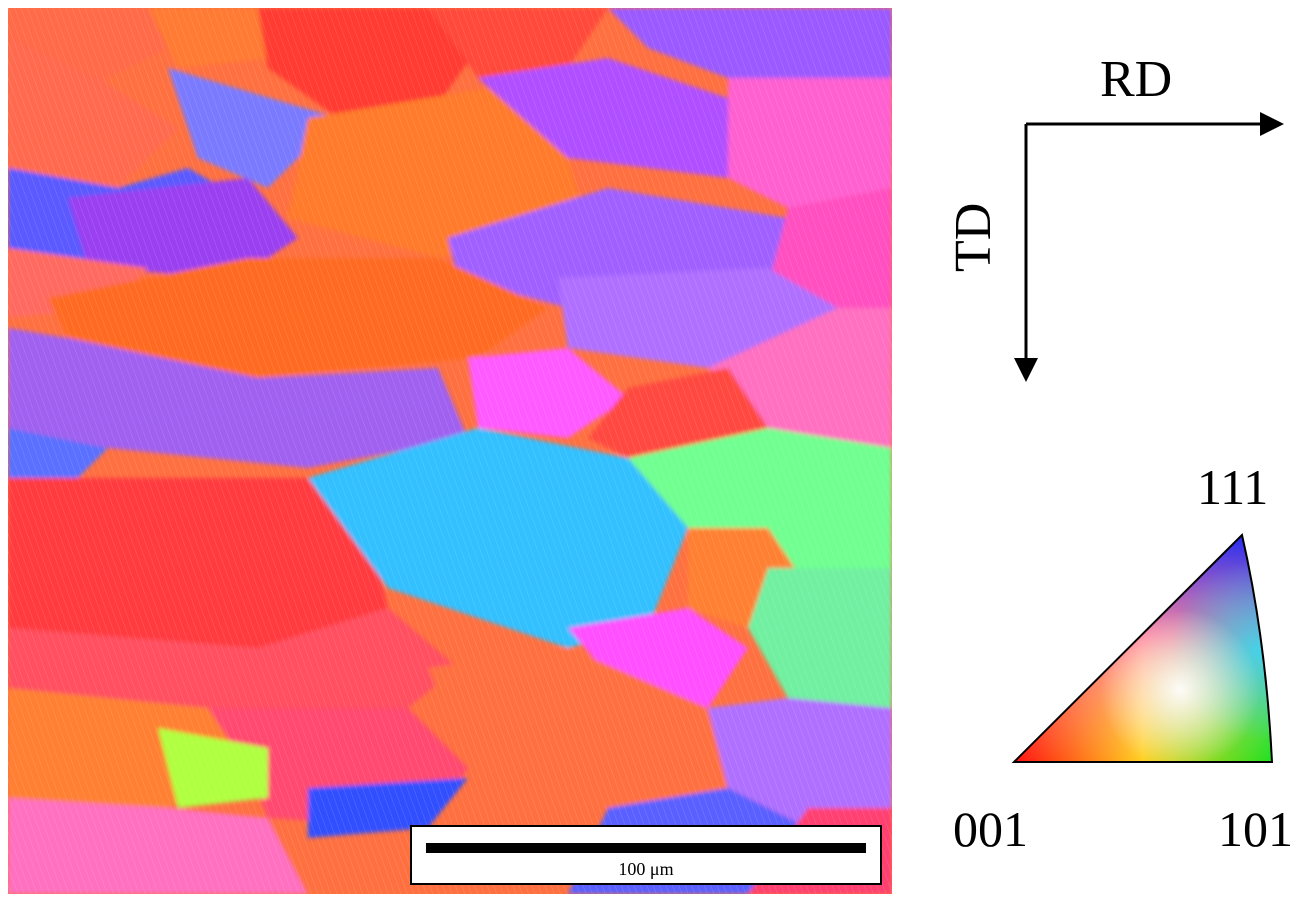 Image resolution: width=1310 pixels, height=903 pixels. Describe the element at coordinates (646, 848) in the screenshot. I see `scale-bar-line` at that location.